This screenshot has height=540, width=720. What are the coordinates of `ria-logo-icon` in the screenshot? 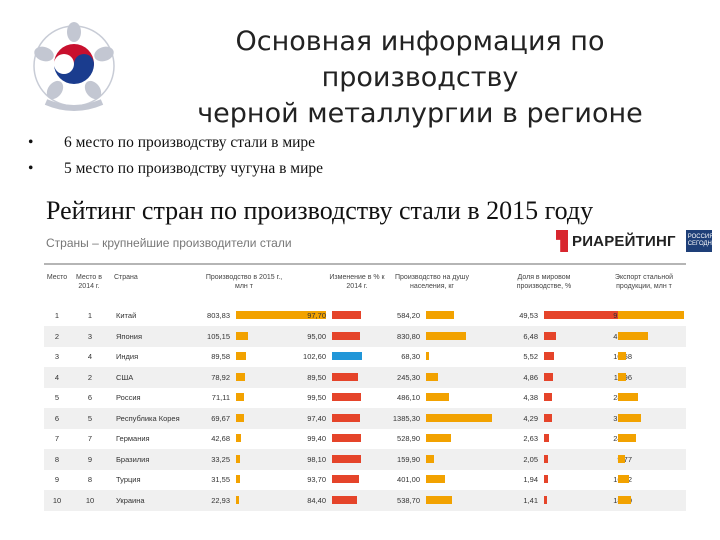 It's located at (562, 241).